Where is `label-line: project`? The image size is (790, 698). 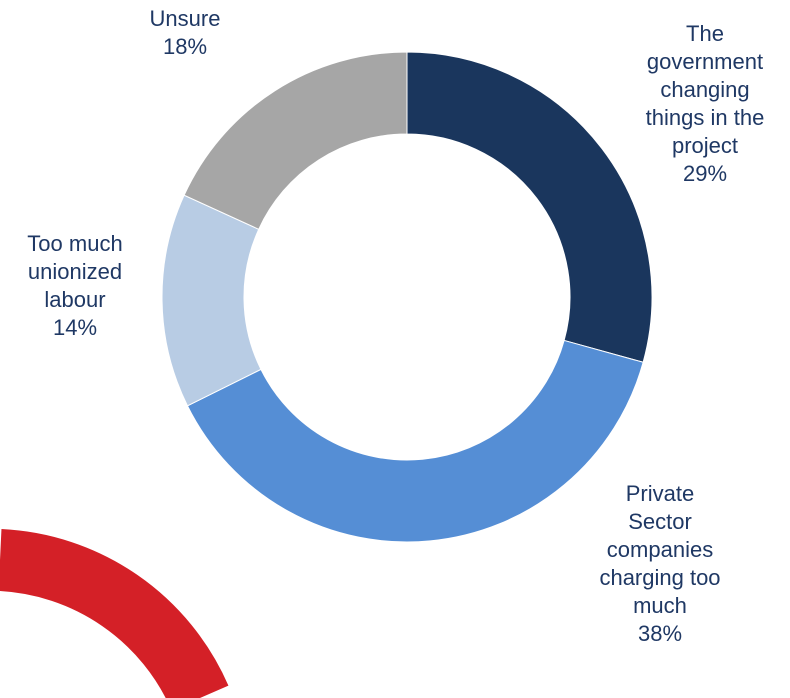 label-line: project is located at coordinates (705, 145).